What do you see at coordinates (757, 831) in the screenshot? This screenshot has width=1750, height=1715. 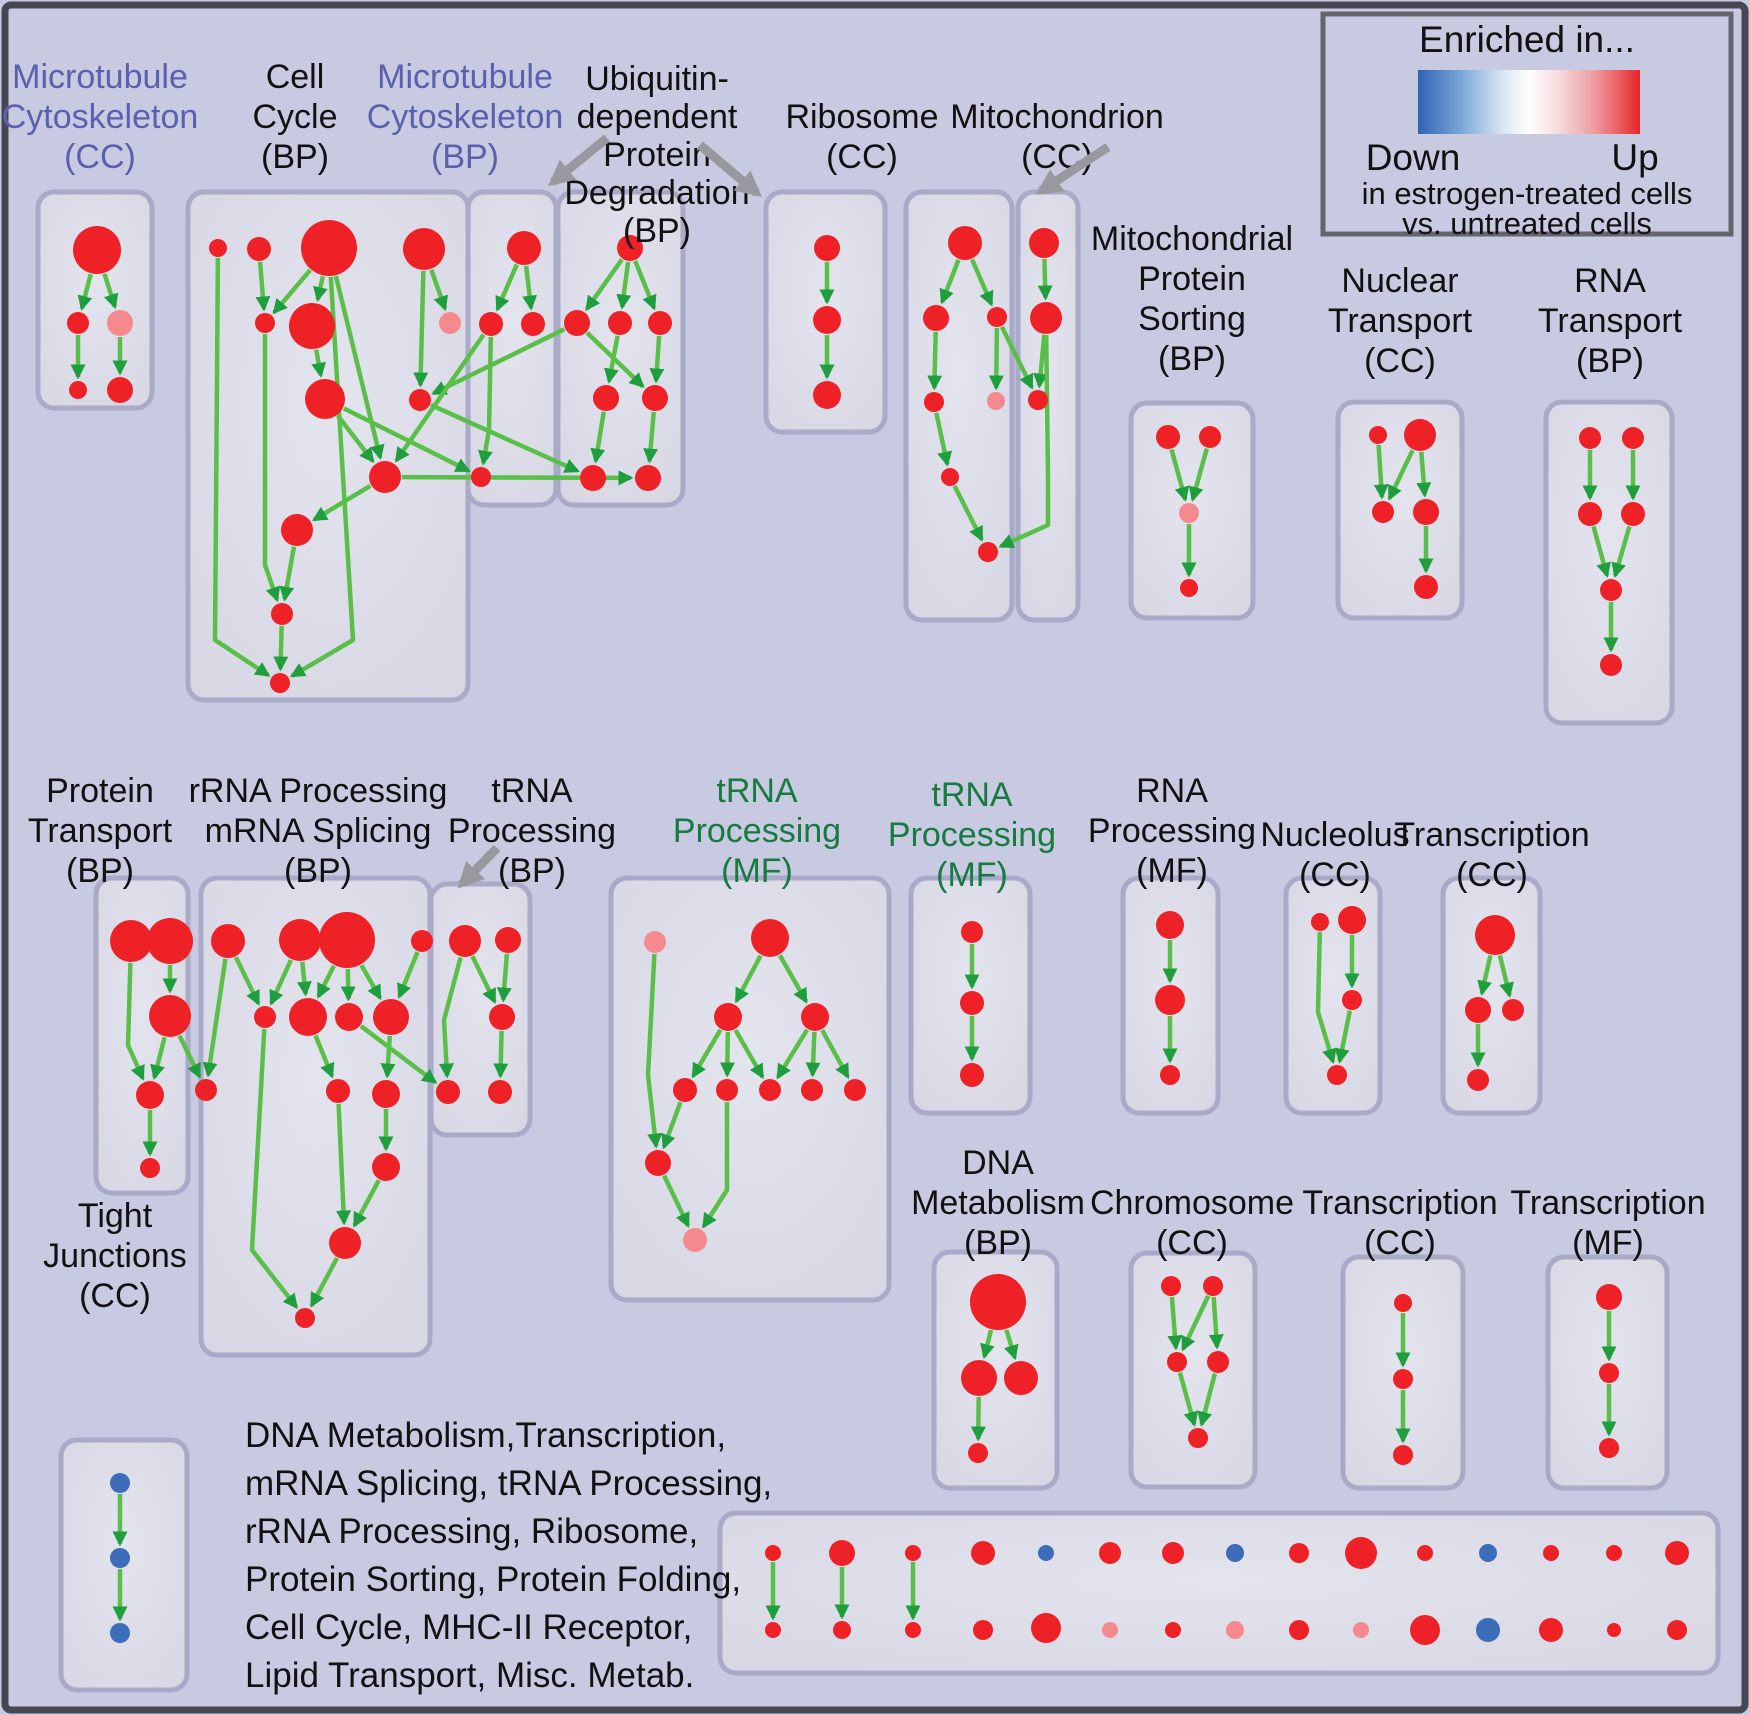 I see `cluster-label-trna-processing-mf-1: tRNA Processing (MF)` at bounding box center [757, 831].